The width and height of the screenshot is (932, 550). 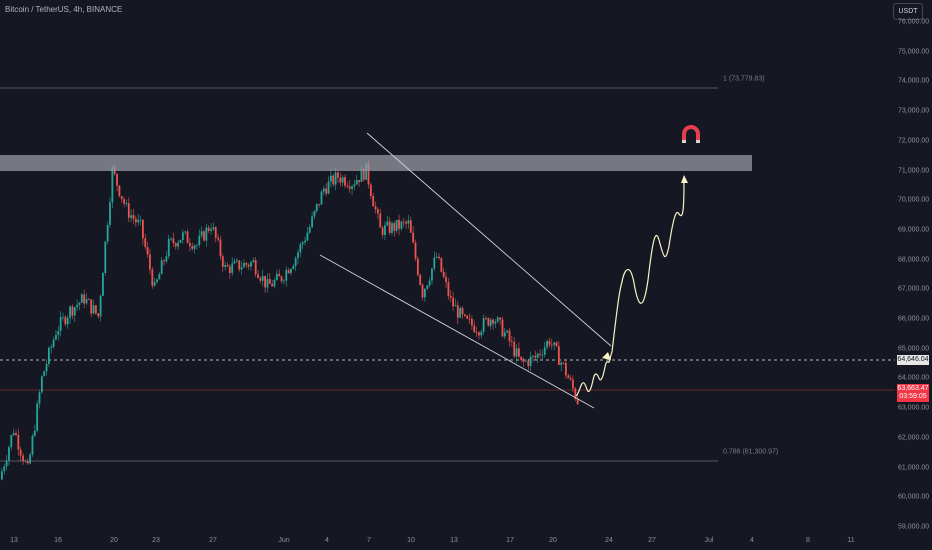 What do you see at coordinates (14, 540) in the screenshot?
I see `time-axis-tick: 13` at bounding box center [14, 540].